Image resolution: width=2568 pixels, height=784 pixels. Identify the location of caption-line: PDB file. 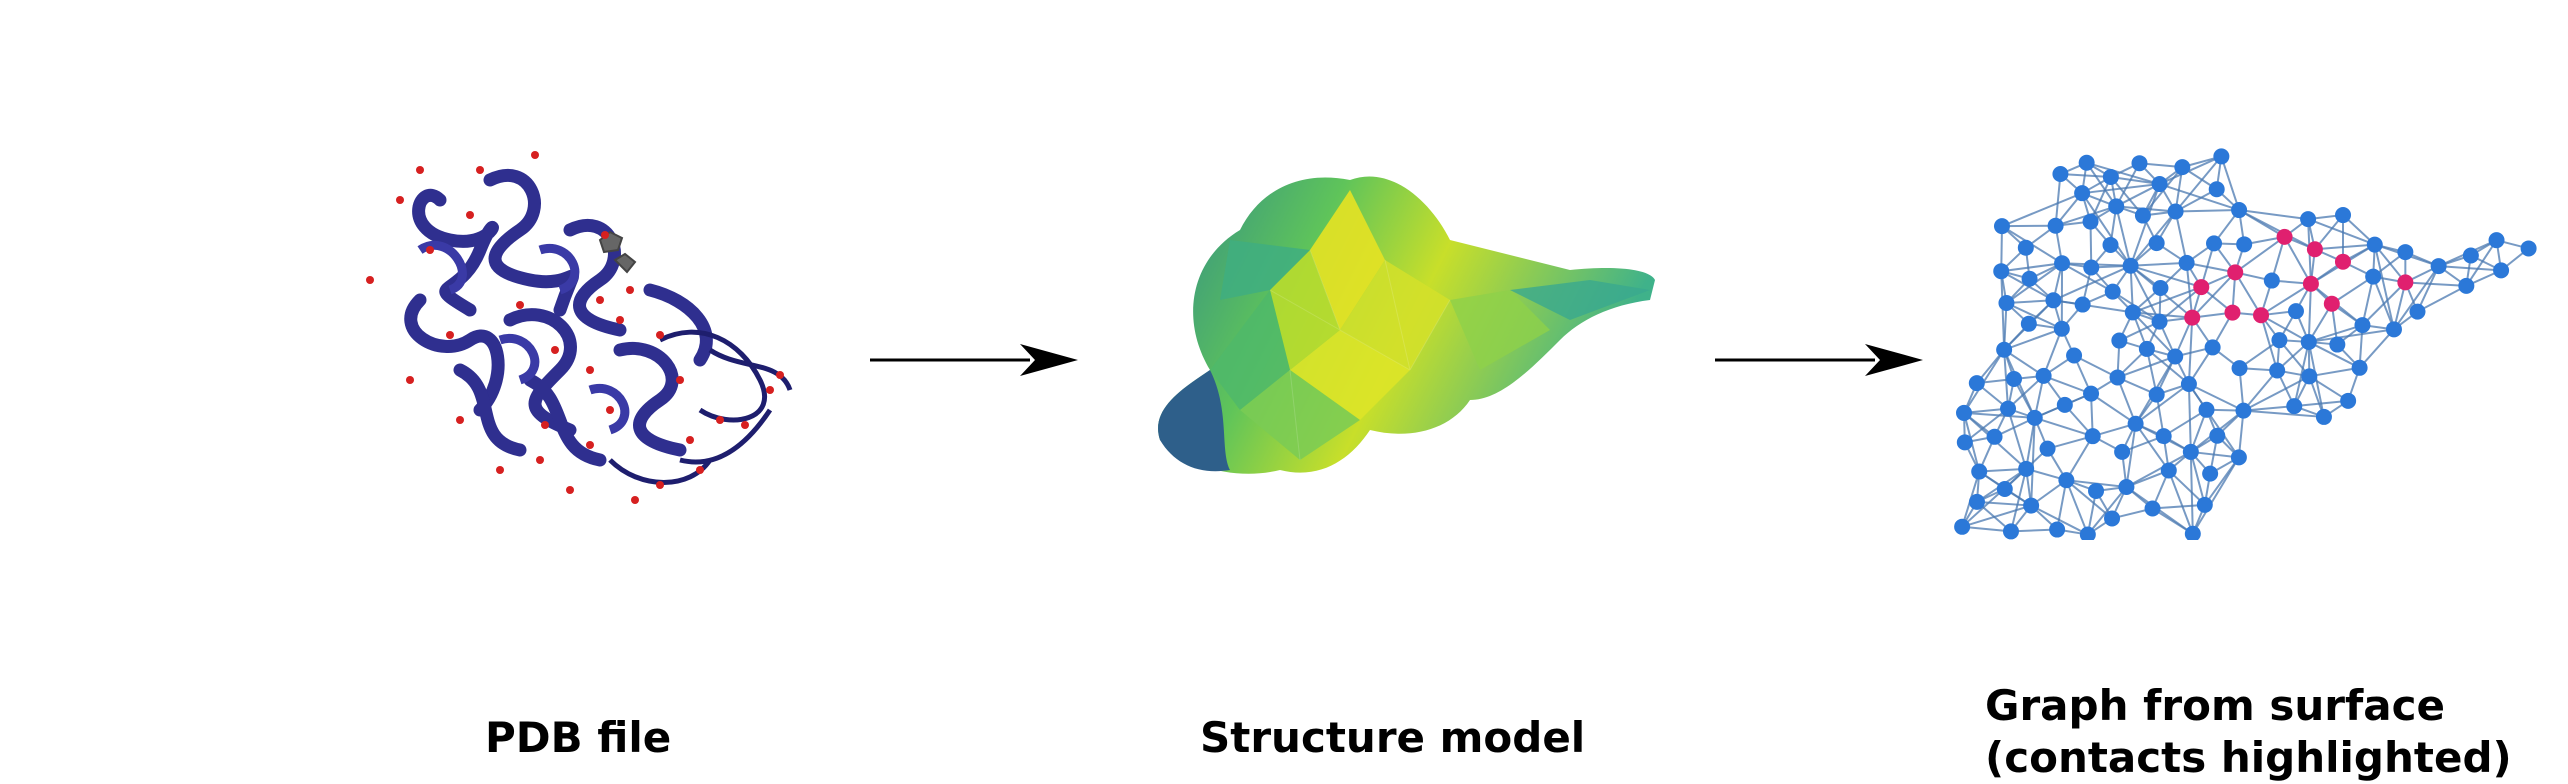
(578, 738).